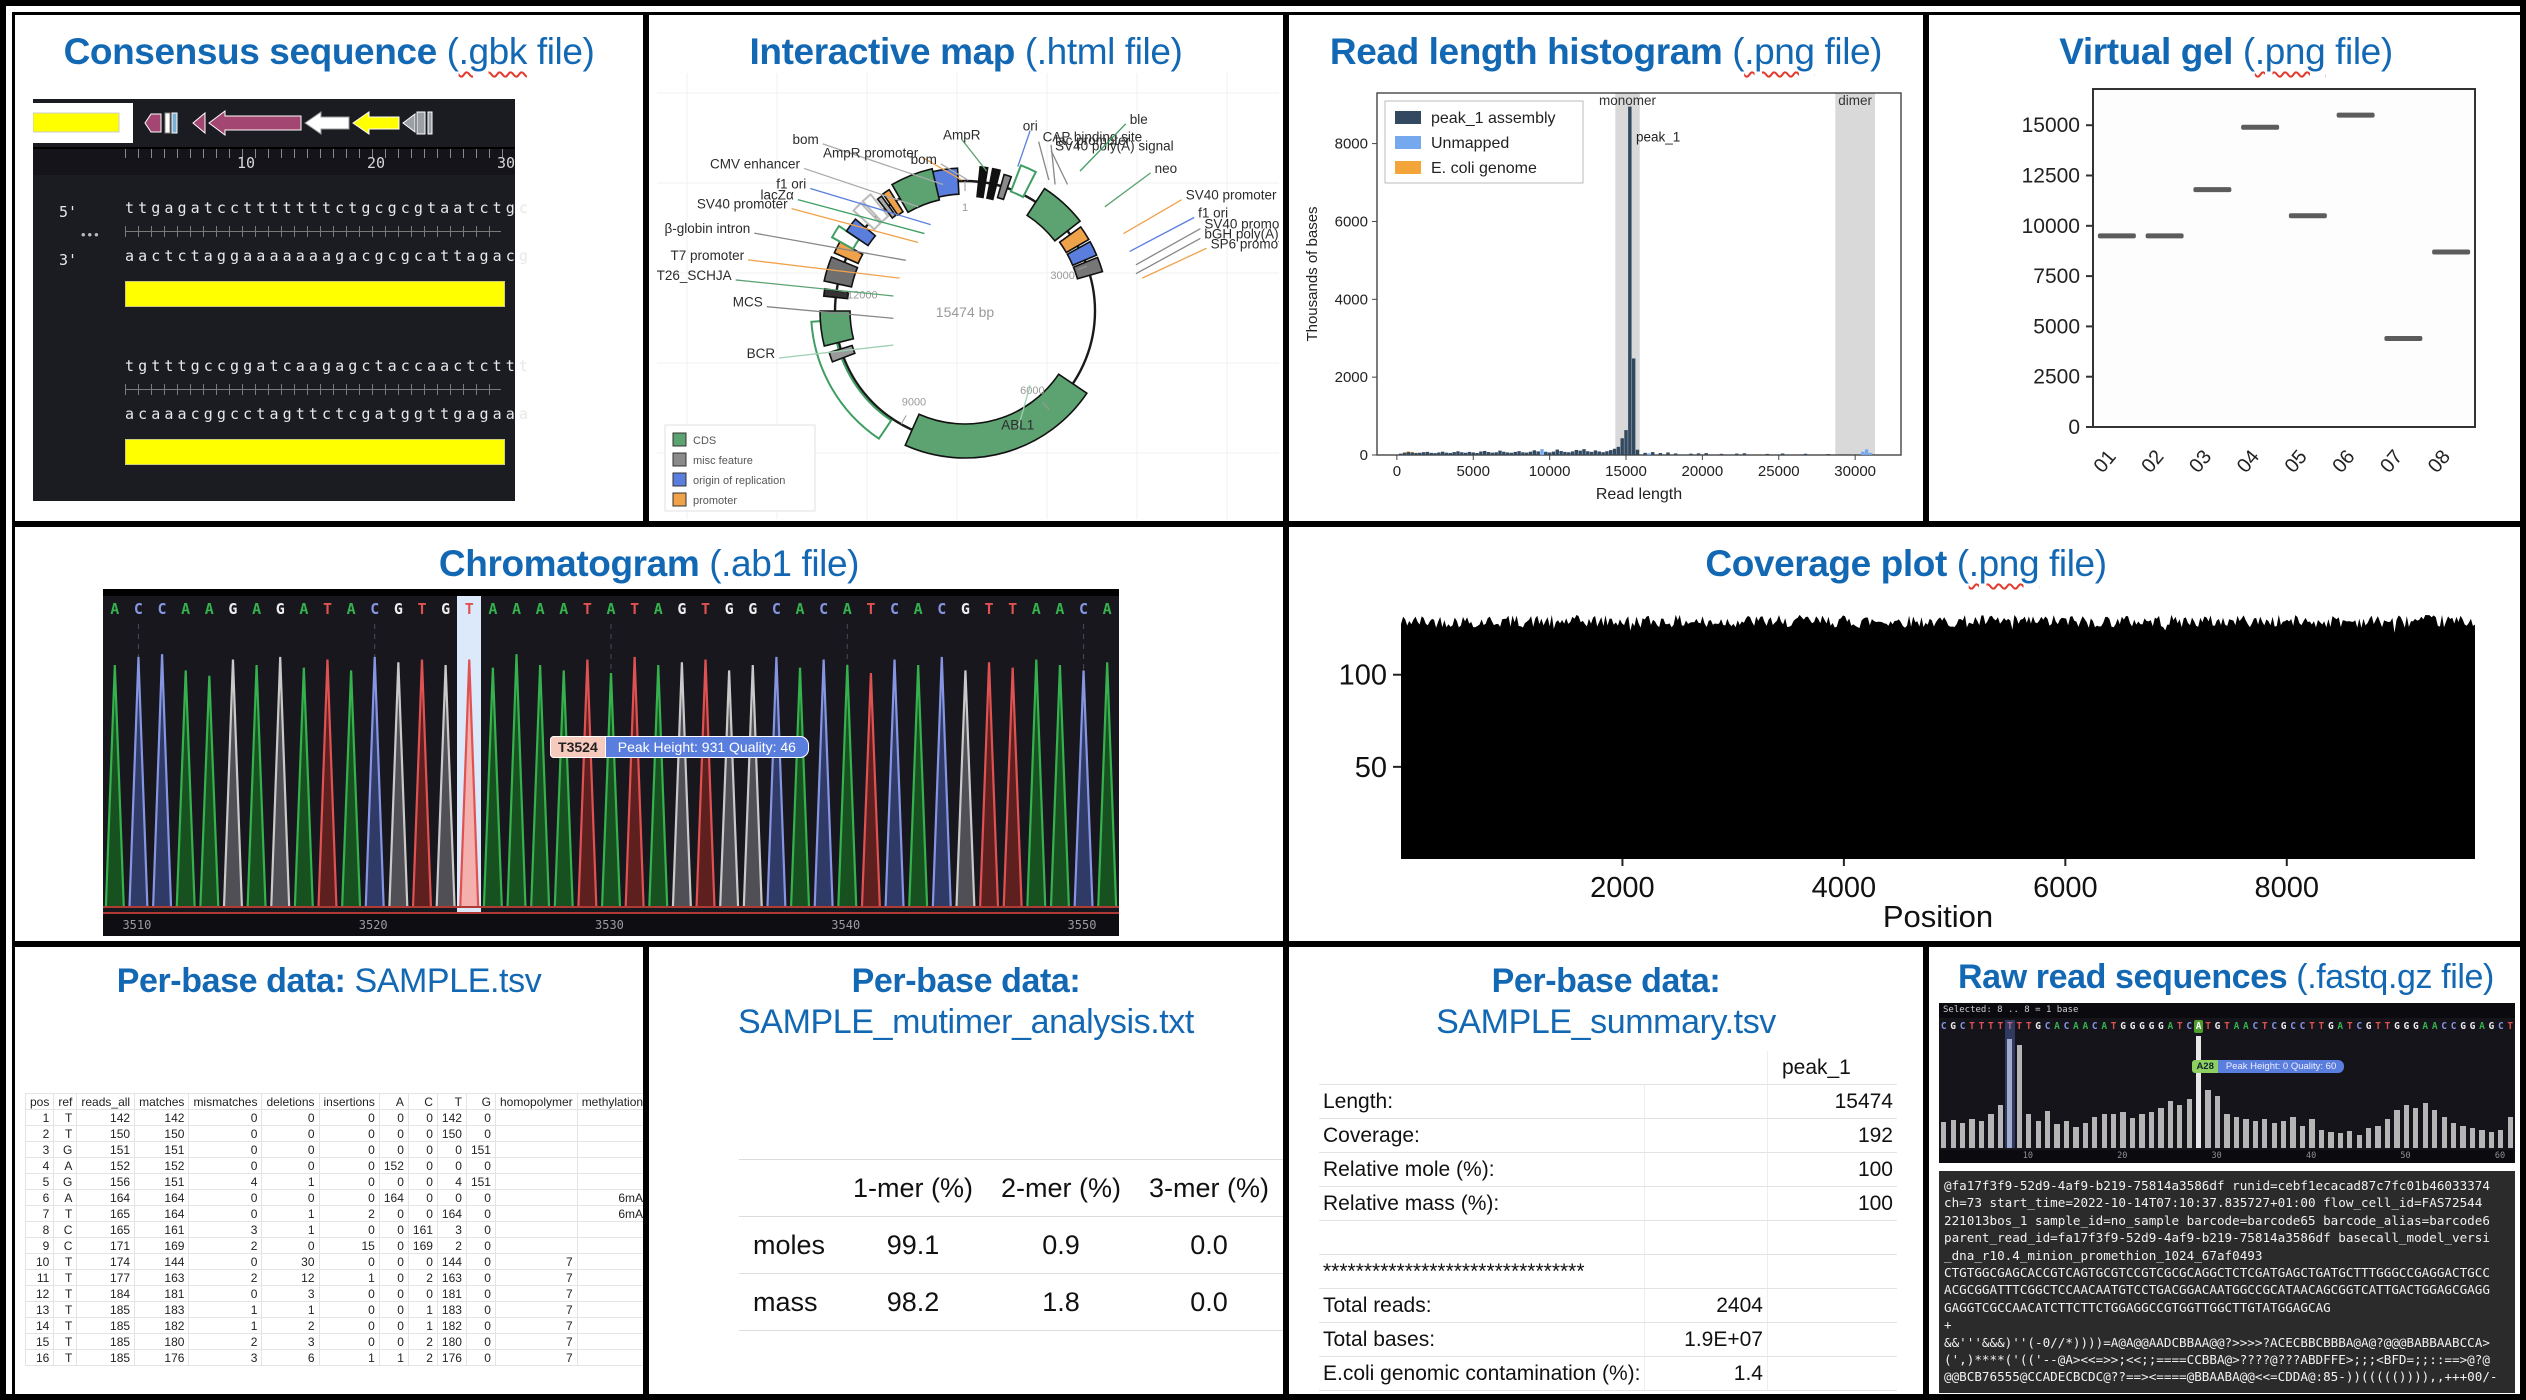 This screenshot has height=1400, width=2526. I want to click on svg-text: 04, so click(2248, 461).